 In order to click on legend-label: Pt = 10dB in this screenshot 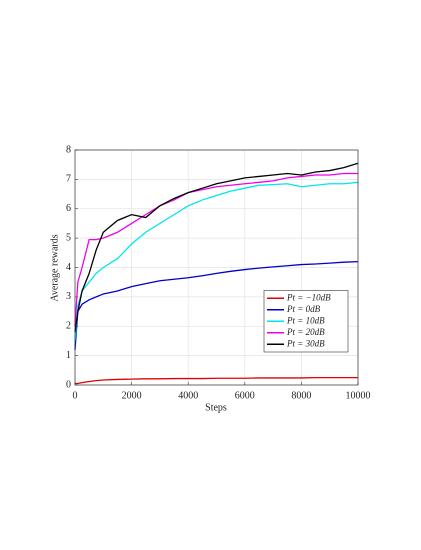, I will do `click(305, 320)`.